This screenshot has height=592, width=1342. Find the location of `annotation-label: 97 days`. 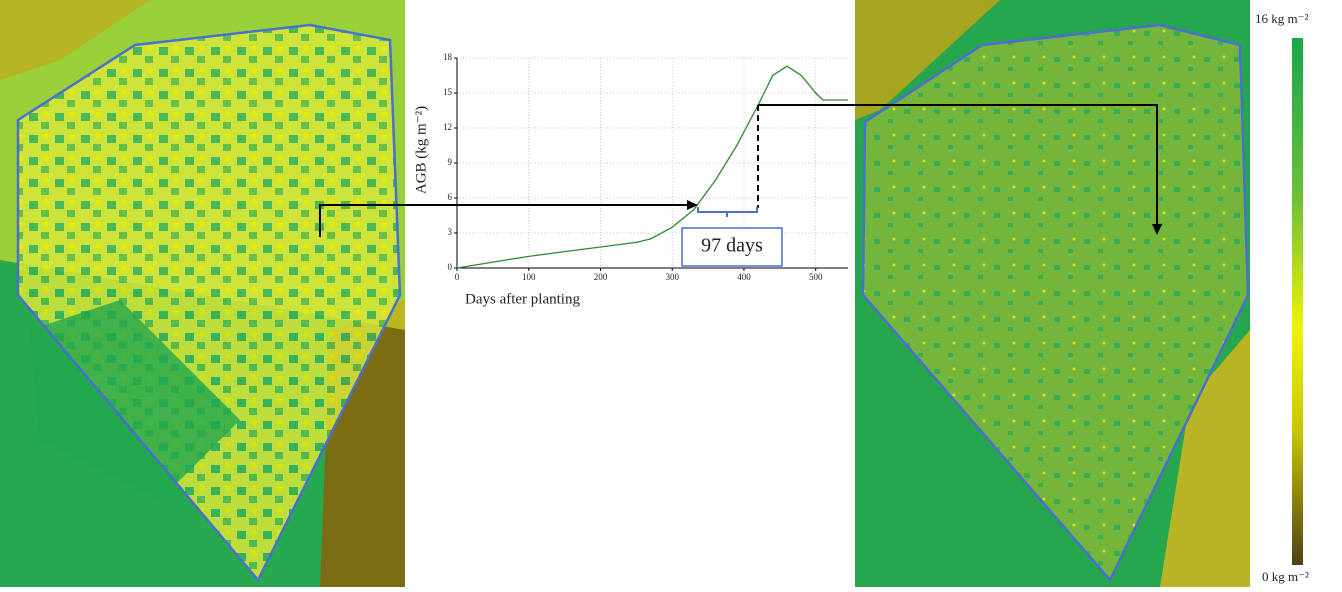

annotation-label: 97 days is located at coordinates (732, 246).